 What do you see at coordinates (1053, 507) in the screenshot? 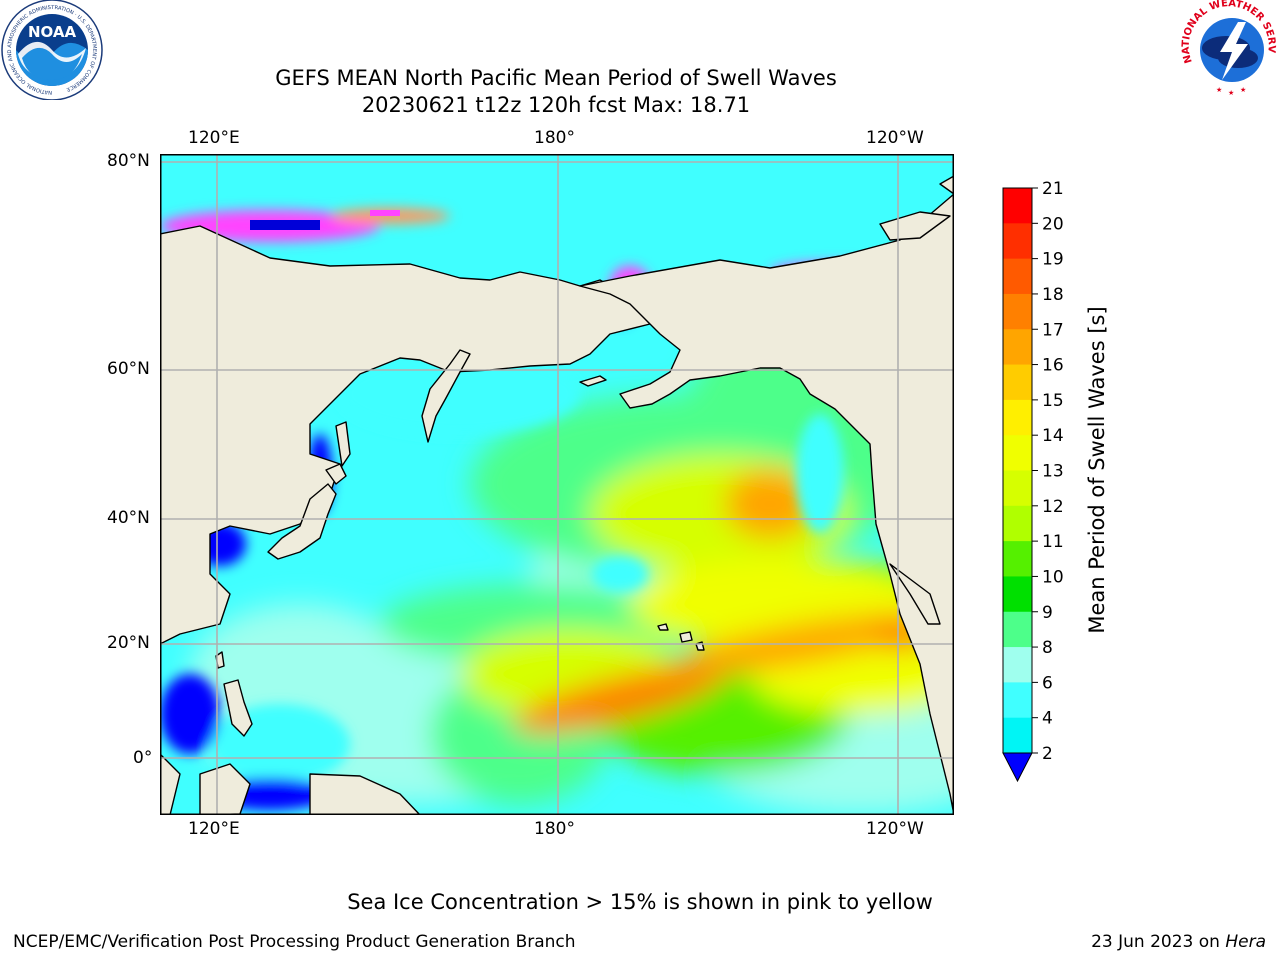
I see `colorbar-tick-label: 12` at bounding box center [1053, 507].